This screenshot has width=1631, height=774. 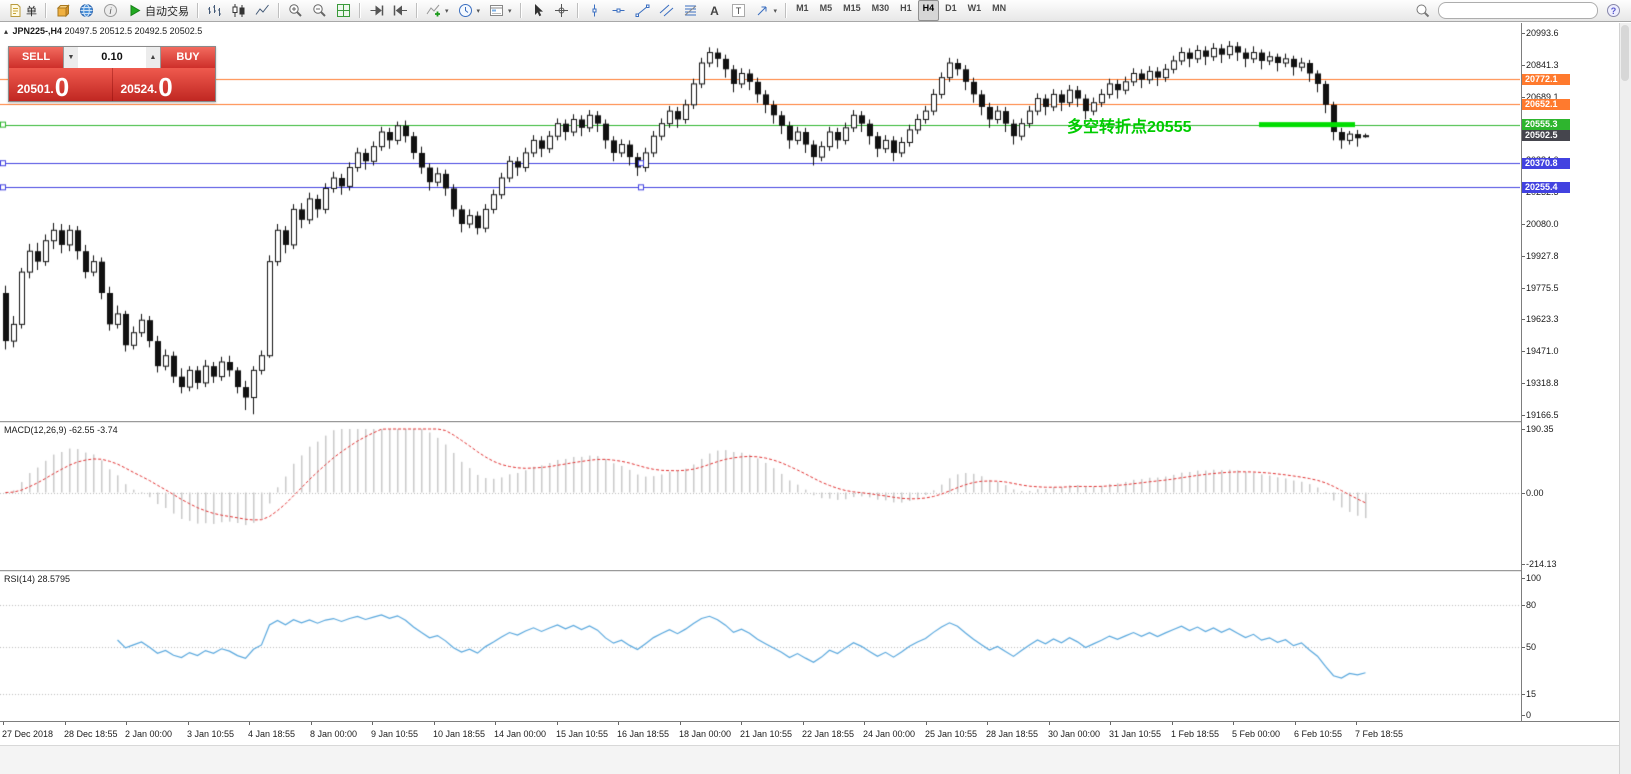 I want to click on zoom-out-button, so click(x=319, y=11).